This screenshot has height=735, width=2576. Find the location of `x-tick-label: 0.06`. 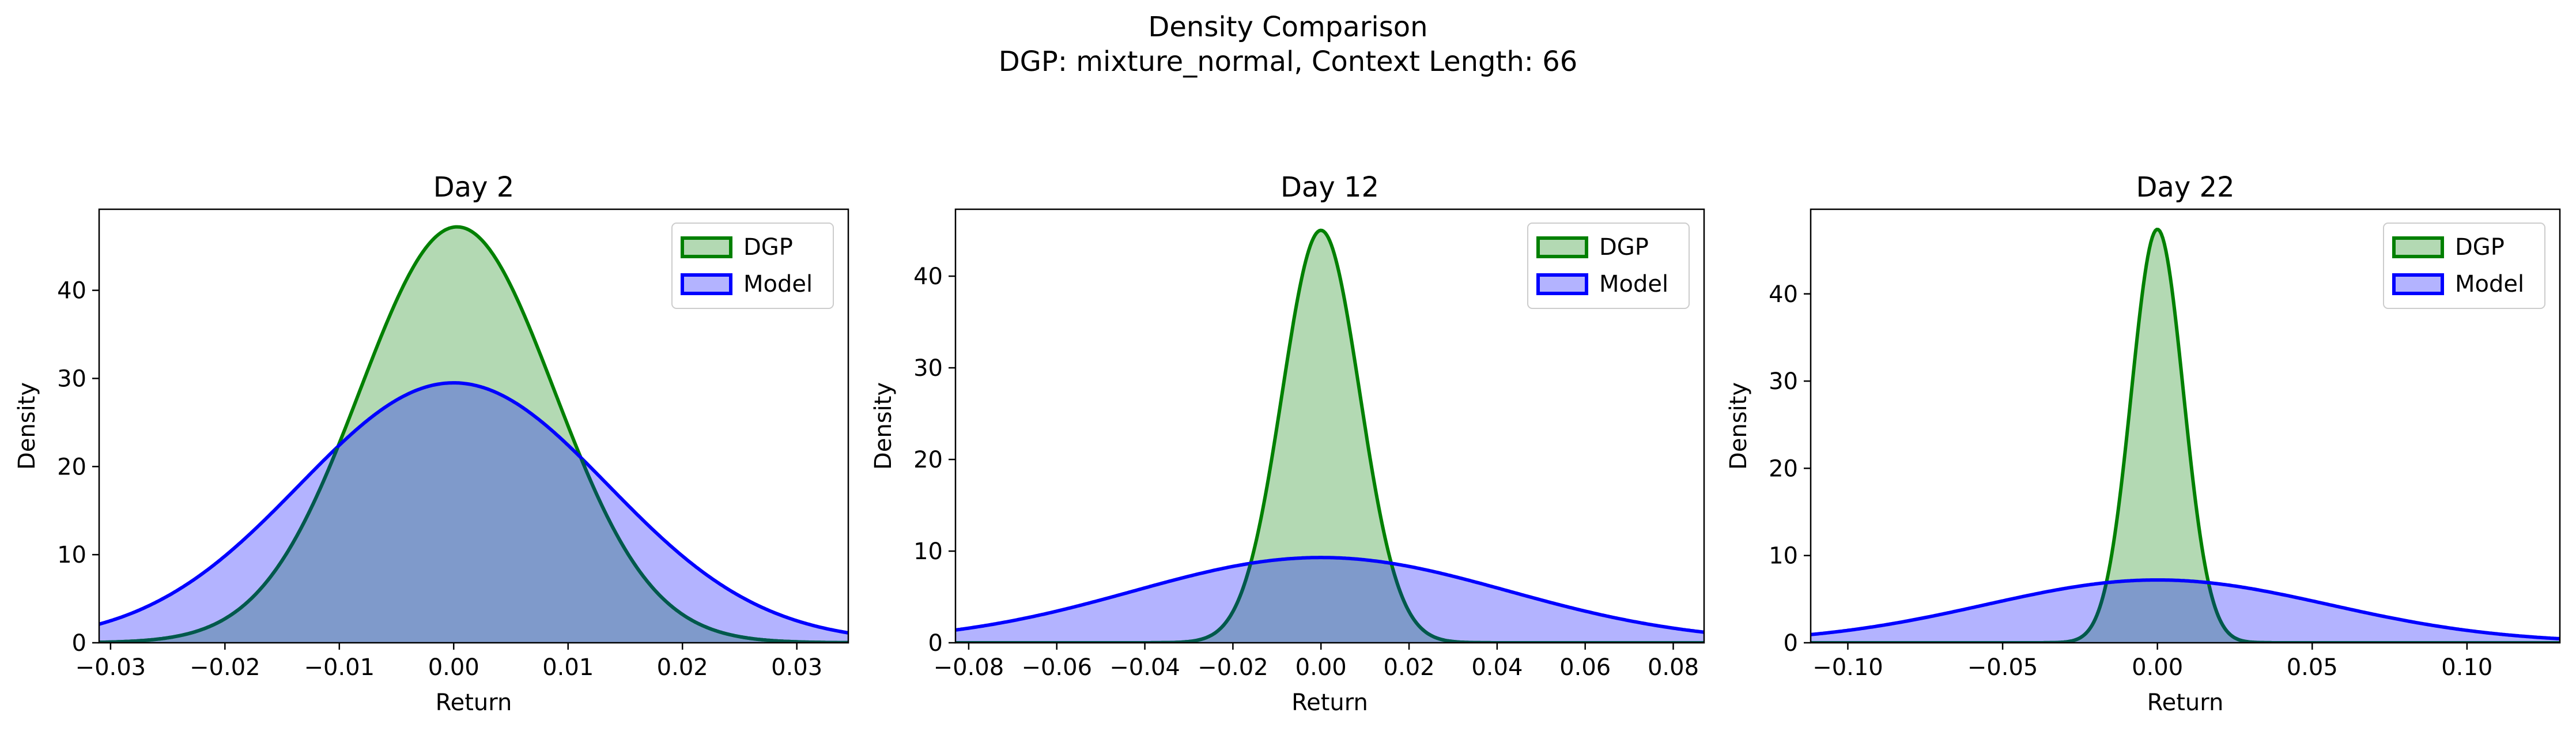

x-tick-label: 0.06 is located at coordinates (1585, 667).